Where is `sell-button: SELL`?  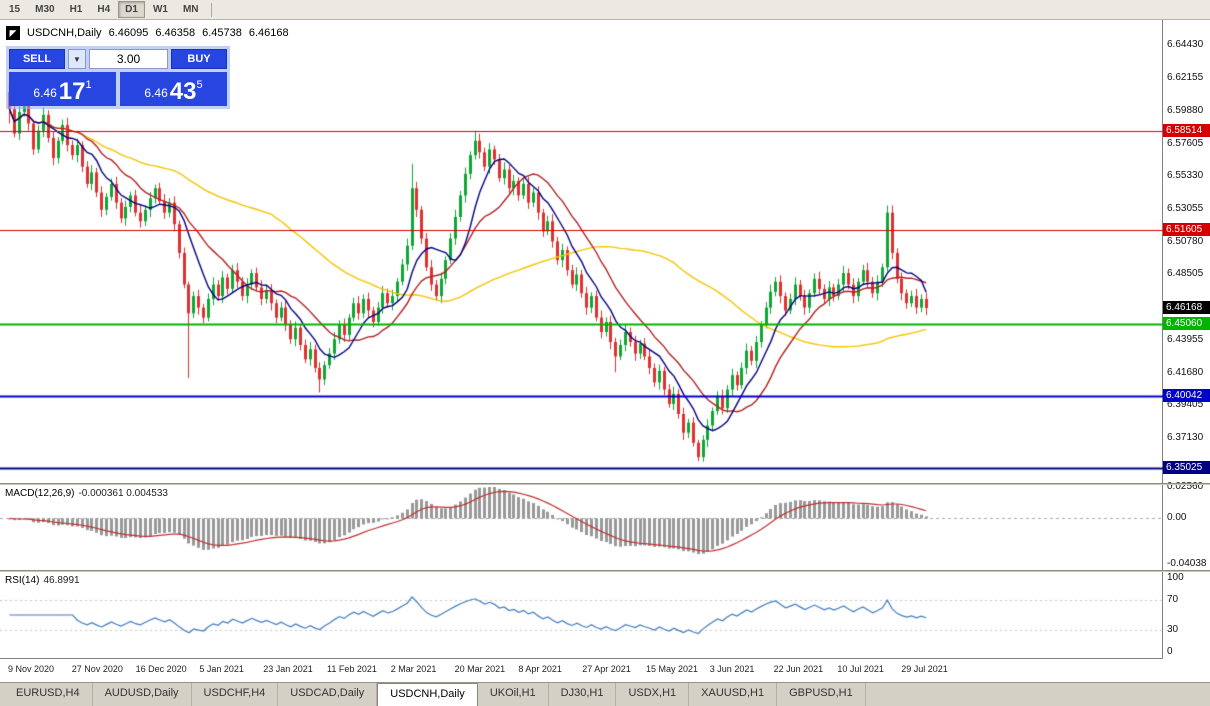
sell-button: SELL is located at coordinates (37, 59).